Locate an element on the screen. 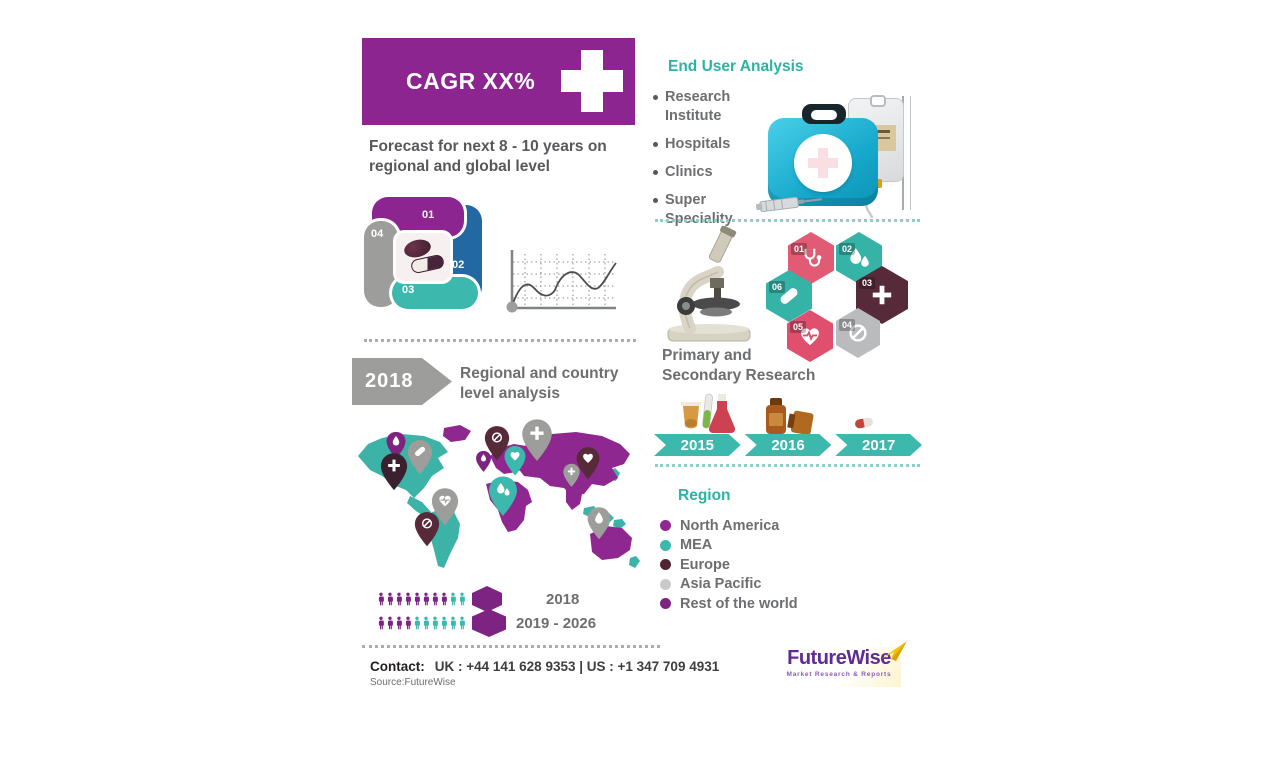  legend-item: North America is located at coordinates (729, 526).